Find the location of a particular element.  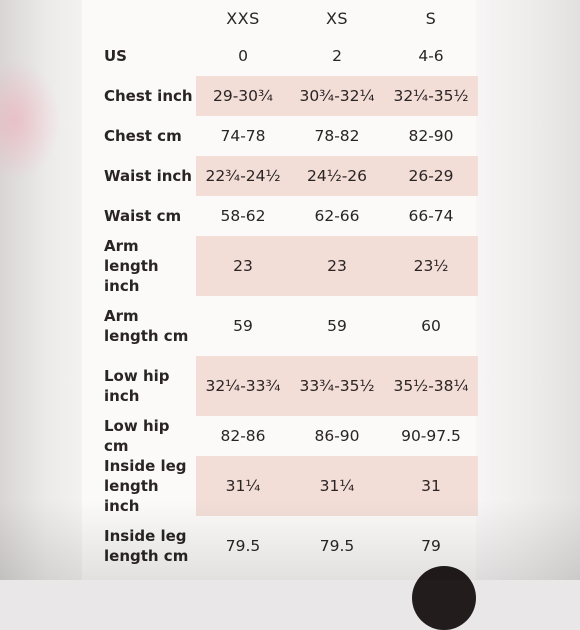

row-label: Inside leg length inch is located at coordinates (145, 486).